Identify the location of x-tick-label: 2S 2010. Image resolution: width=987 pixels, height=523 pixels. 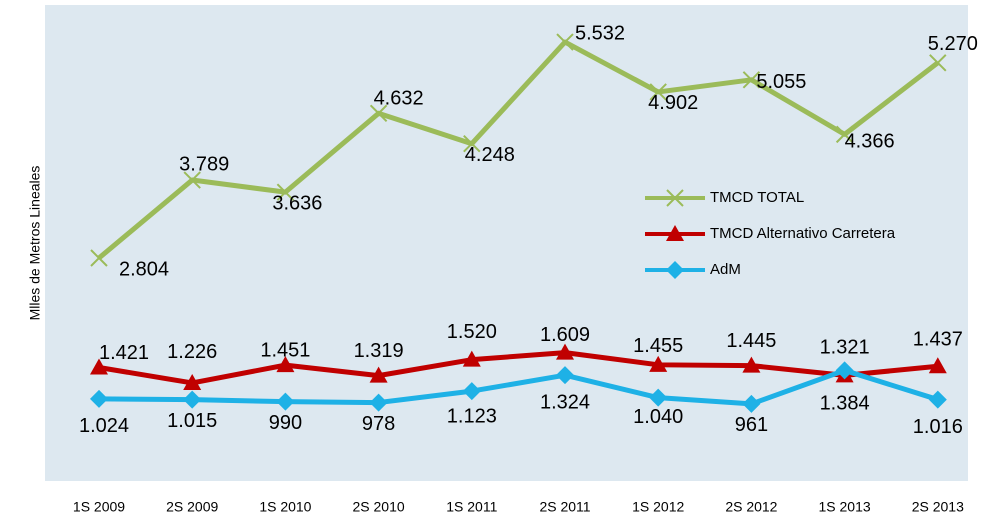
(379, 507).